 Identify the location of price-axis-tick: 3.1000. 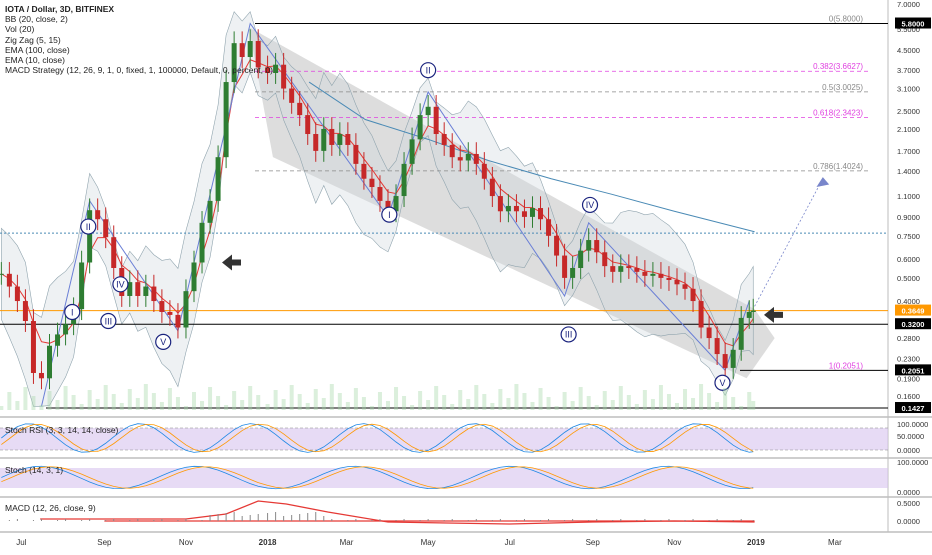
(908, 89).